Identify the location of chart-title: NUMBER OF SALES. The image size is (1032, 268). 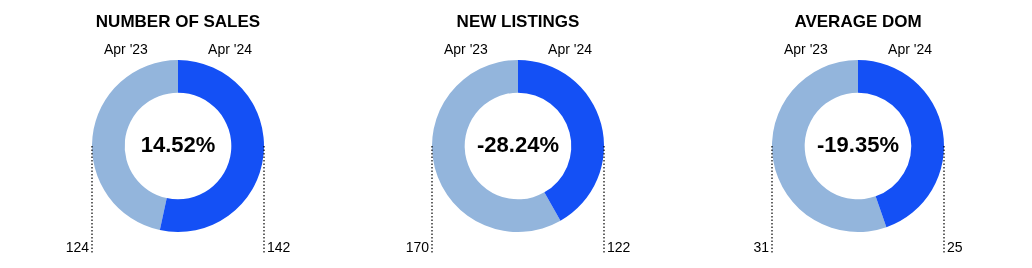
(178, 21).